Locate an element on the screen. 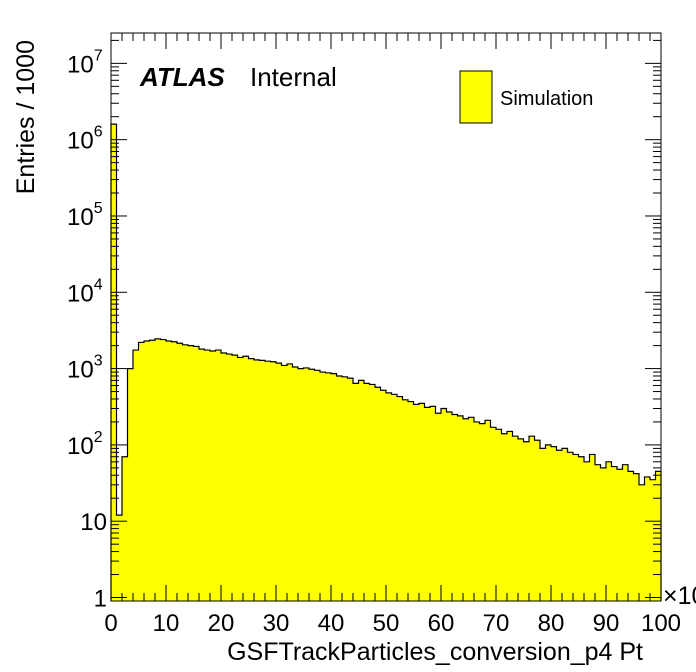 Image resolution: width=696 pixels, height=672 pixels. atlas-bold-text: ATLAS is located at coordinates (182, 77).